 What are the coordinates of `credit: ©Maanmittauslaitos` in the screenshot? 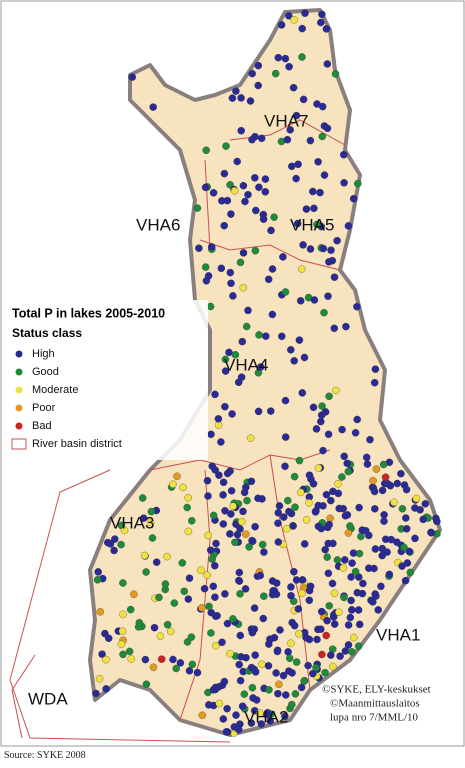 It's located at (375, 704).